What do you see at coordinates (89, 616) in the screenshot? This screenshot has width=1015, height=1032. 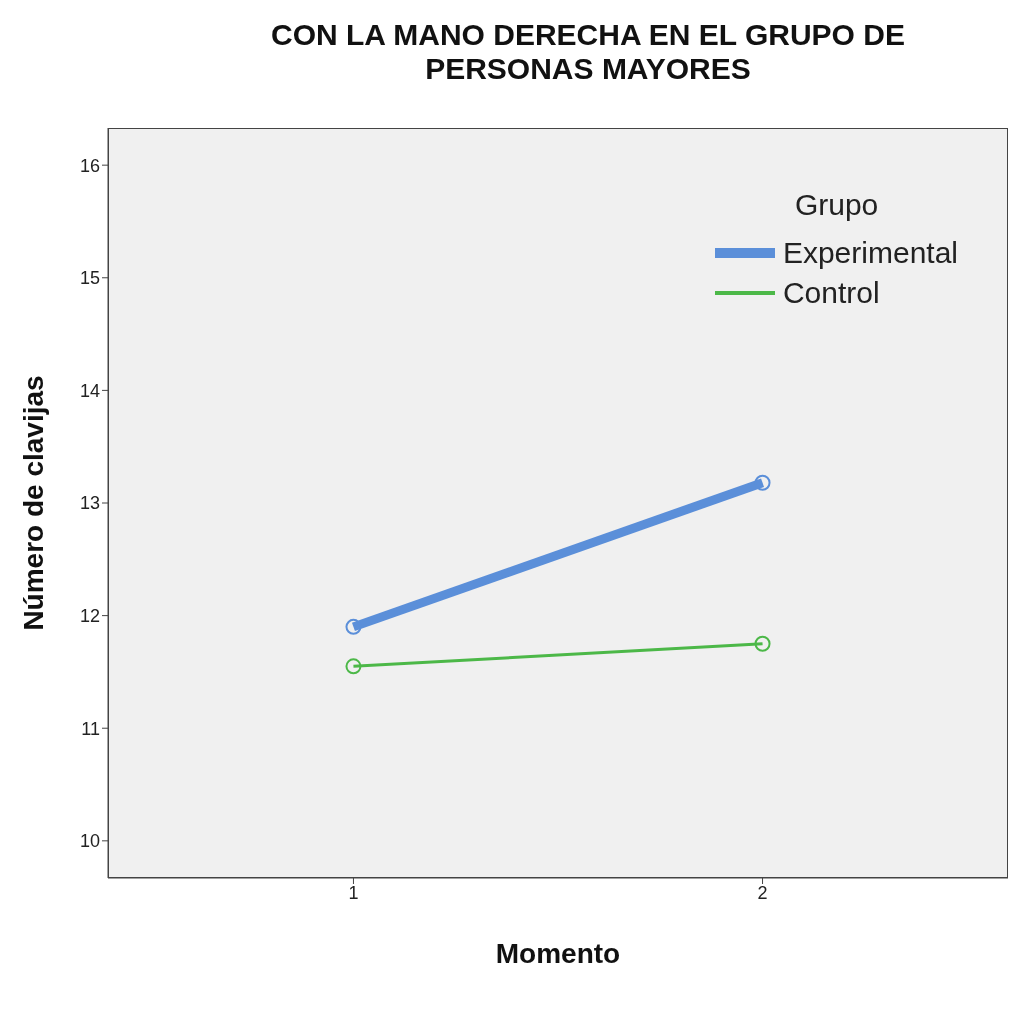 I see `y-tick-label: 12` at bounding box center [89, 616].